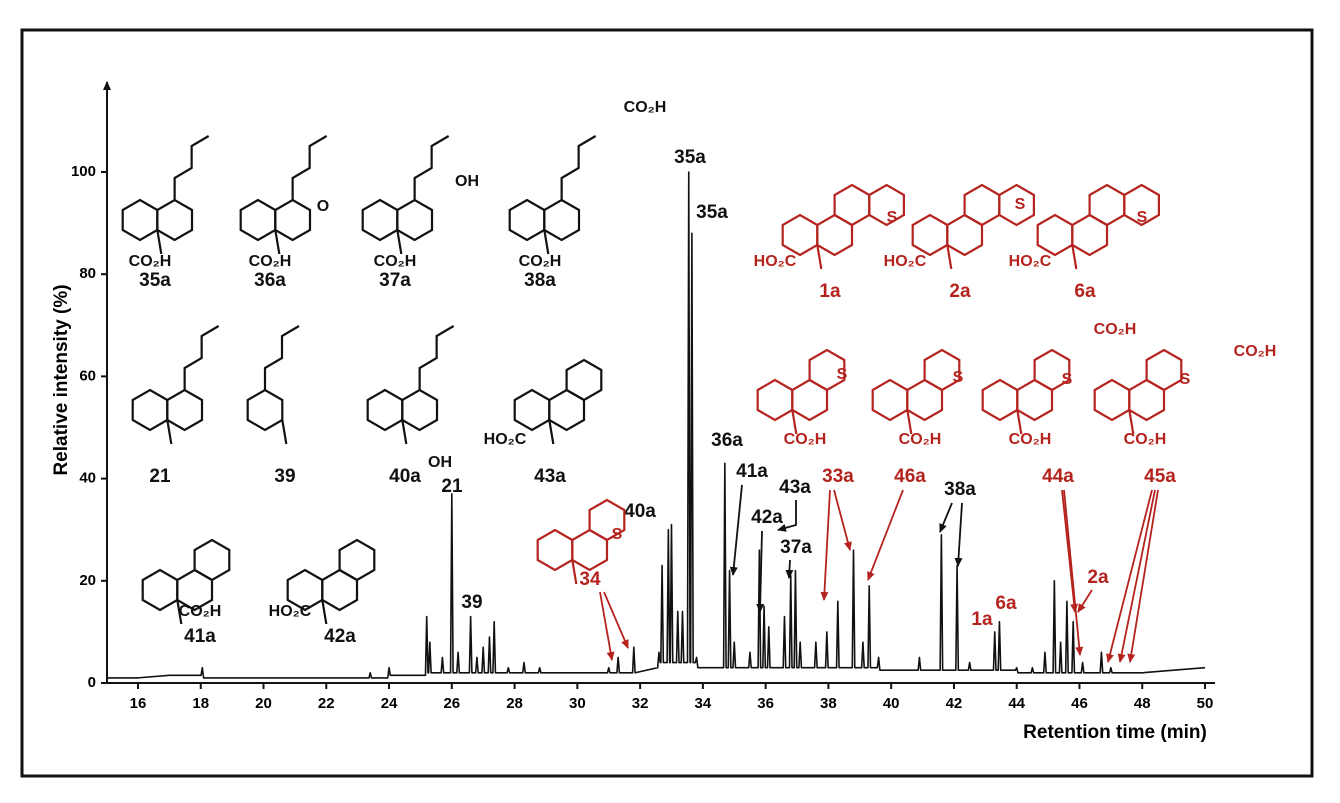 The width and height of the screenshot is (1340, 803). Describe the element at coordinates (590, 579) in the screenshot. I see `structure-label: 34` at that location.